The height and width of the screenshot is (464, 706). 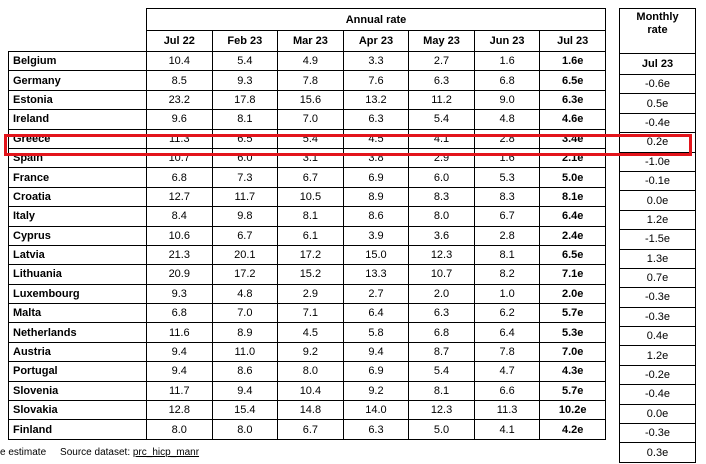 What do you see at coordinates (657, 375) in the screenshot?
I see `monthly-value-cell: -0.2e` at bounding box center [657, 375].